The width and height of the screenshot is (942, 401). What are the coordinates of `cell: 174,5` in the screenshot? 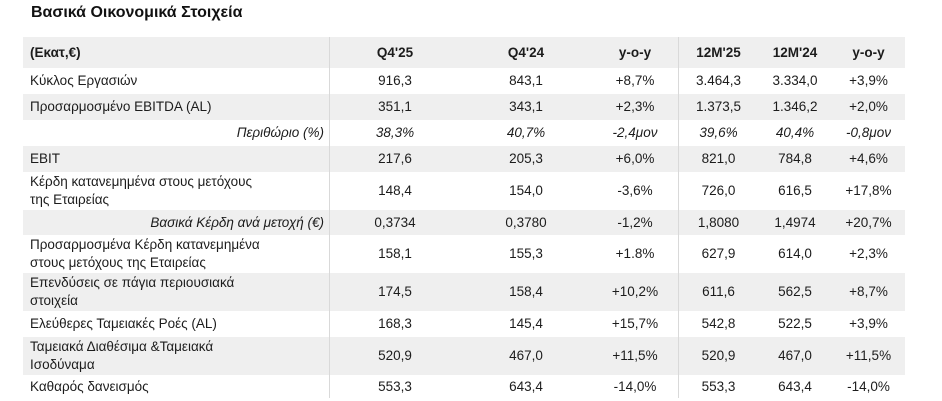 It's located at (395, 291).